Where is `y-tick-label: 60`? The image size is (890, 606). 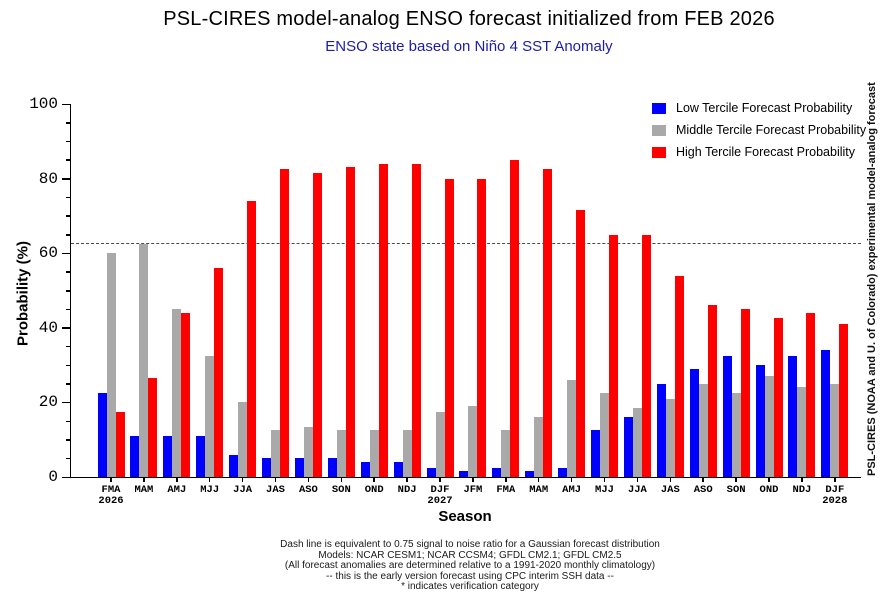
y-tick-label: 60 is located at coordinates (48, 253).